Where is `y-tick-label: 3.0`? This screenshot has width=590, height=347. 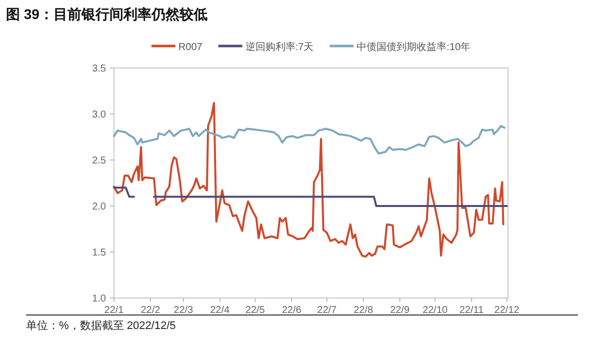 y-tick-label: 3.0 is located at coordinates (99, 115).